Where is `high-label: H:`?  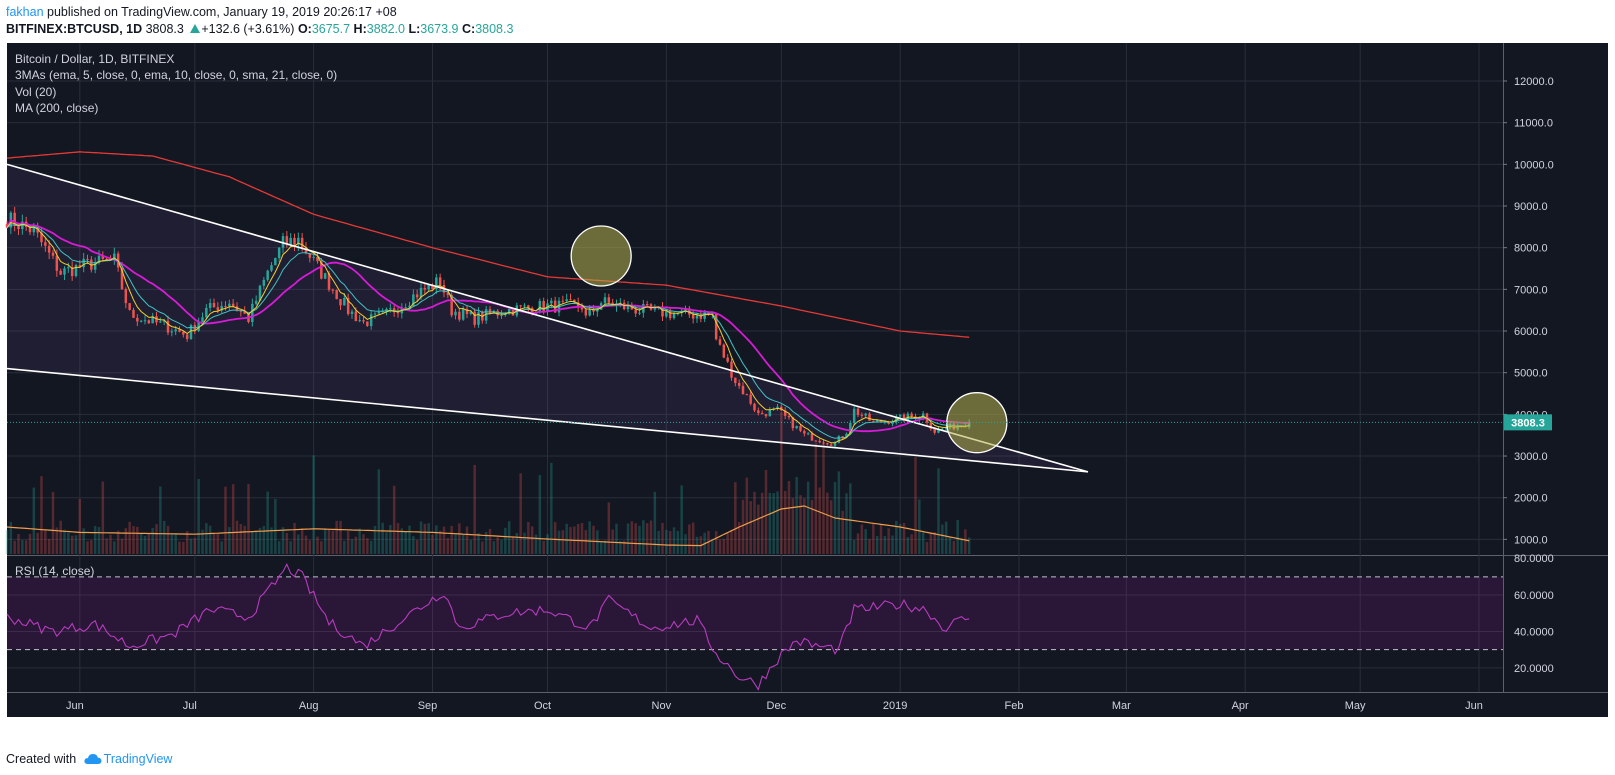
high-label: H: is located at coordinates (360, 29).